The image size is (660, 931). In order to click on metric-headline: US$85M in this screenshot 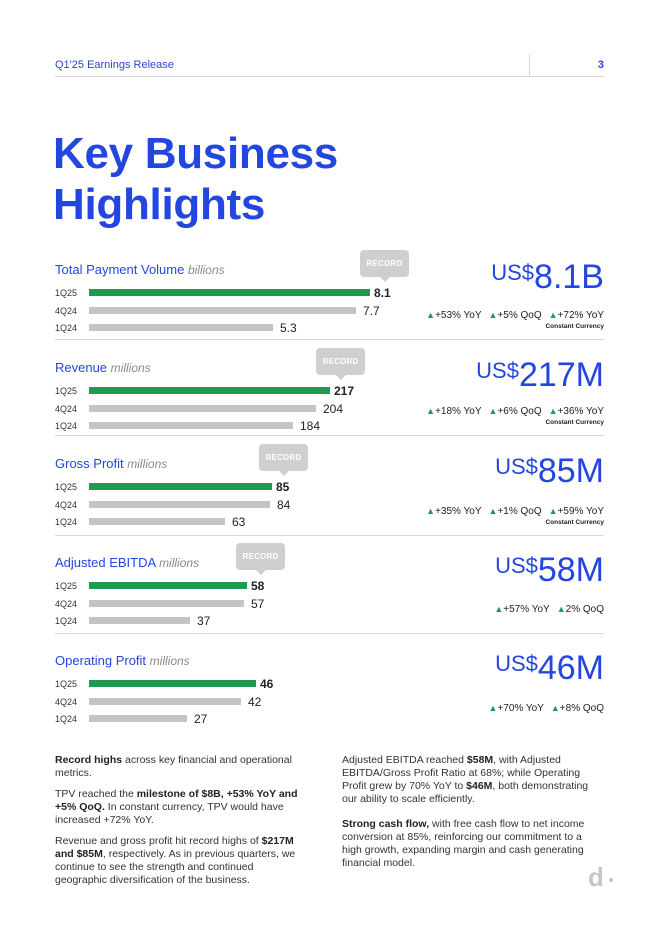, I will do `click(549, 471)`.